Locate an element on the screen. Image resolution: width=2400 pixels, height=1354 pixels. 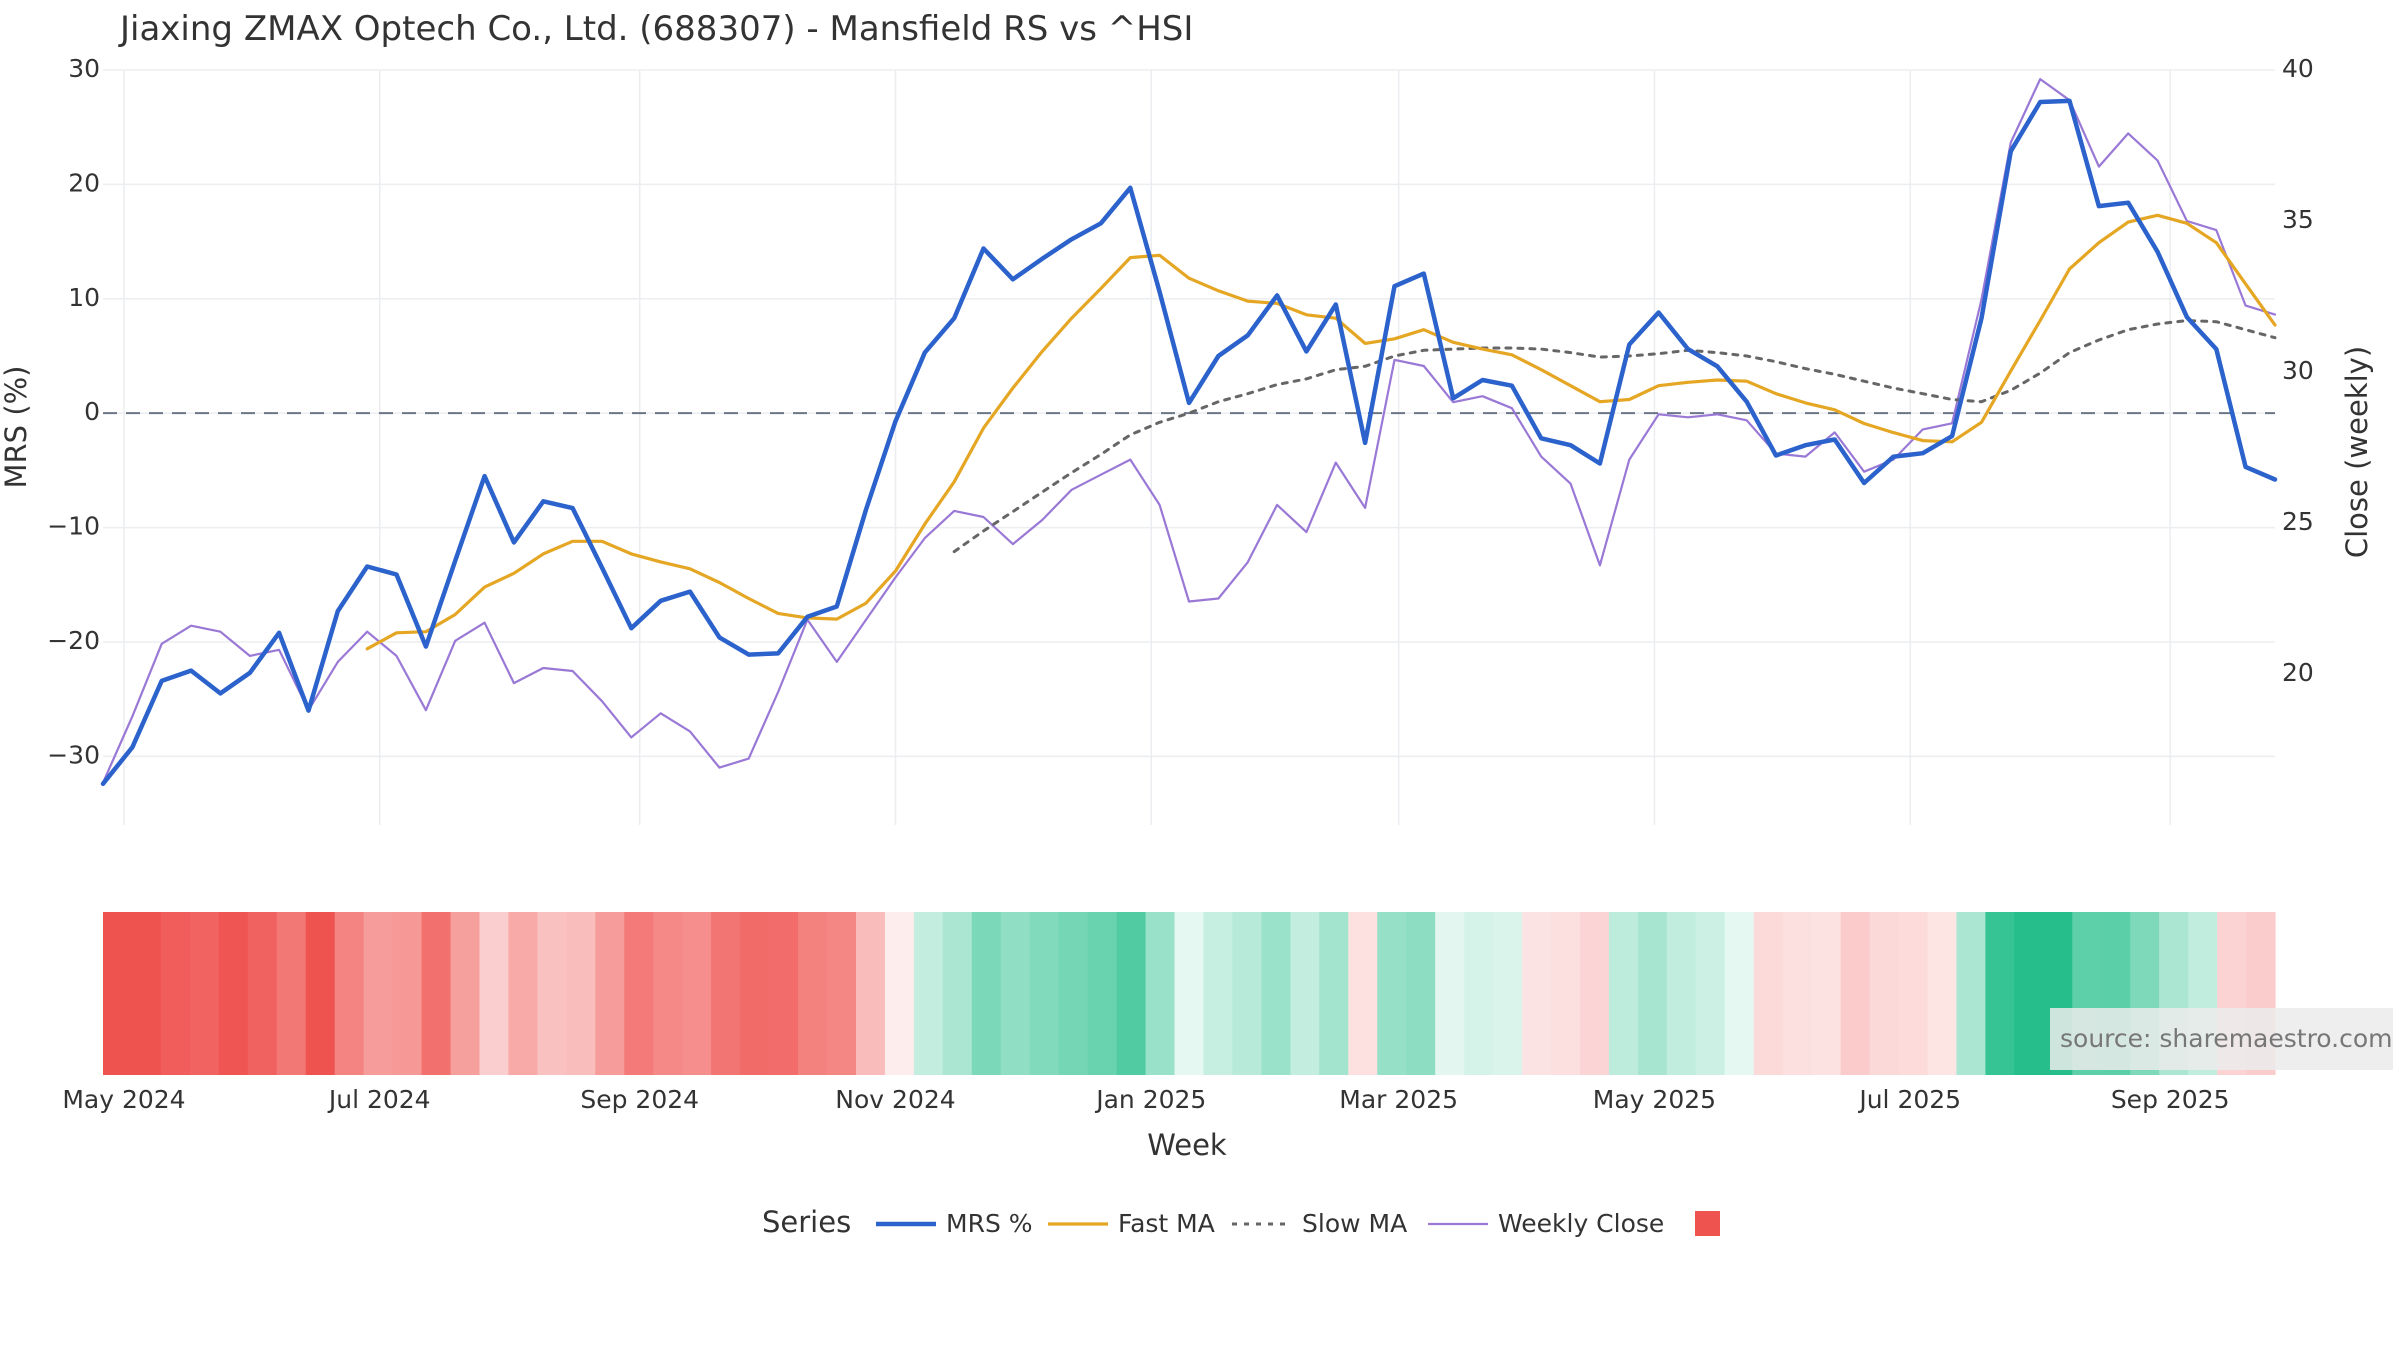
x-tick-label: Jan 2025 is located at coordinates (1150, 1099).